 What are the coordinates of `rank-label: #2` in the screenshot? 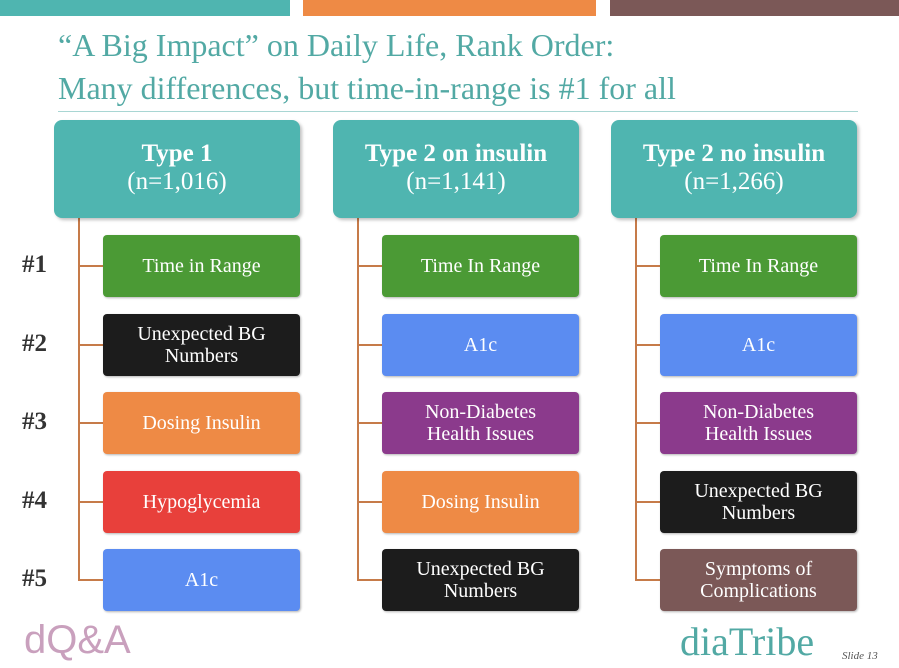 It's located at (34, 343).